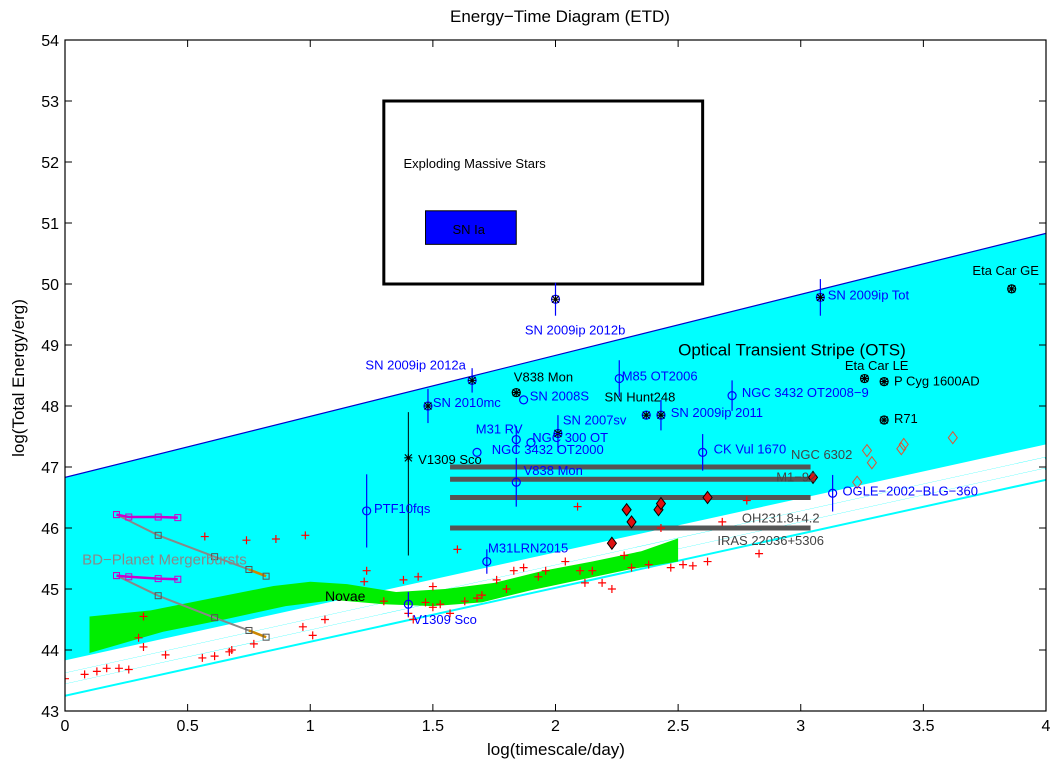  I want to click on y-tick-label: 45, so click(50, 590).